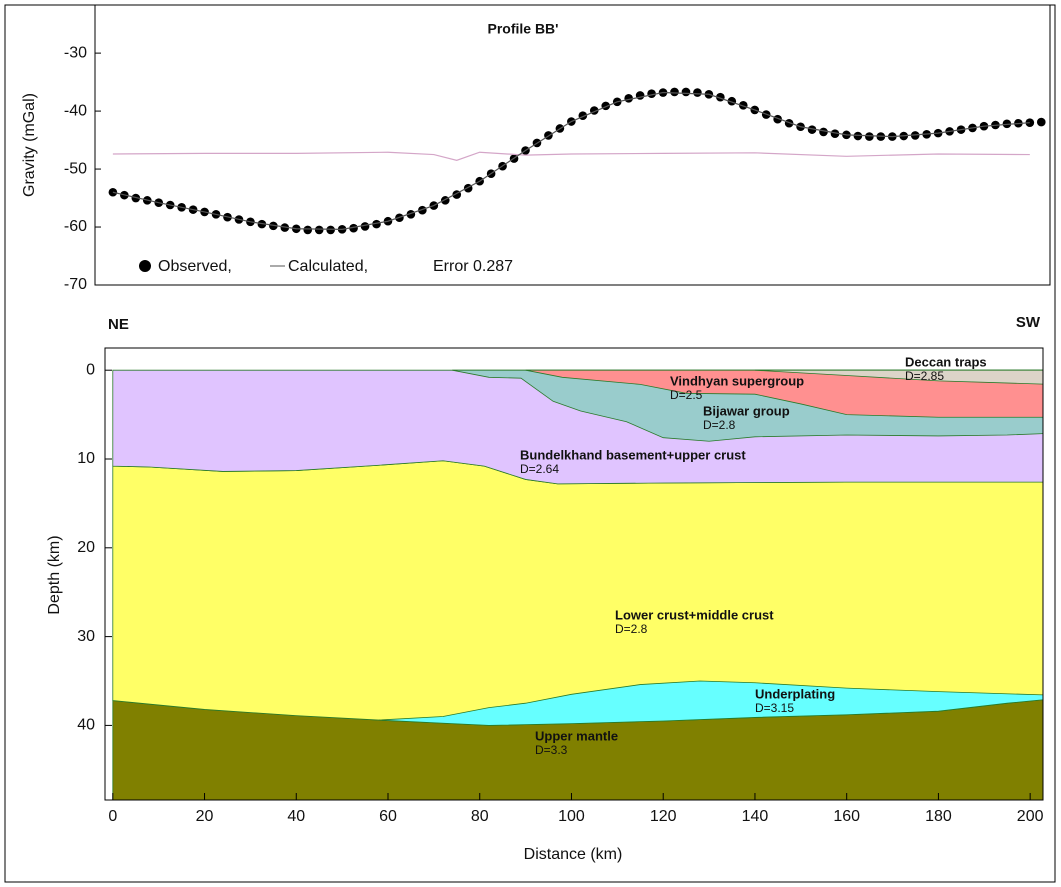 This screenshot has width=1061, height=887. What do you see at coordinates (145, 266) in the screenshot?
I see `legend-marker` at bounding box center [145, 266].